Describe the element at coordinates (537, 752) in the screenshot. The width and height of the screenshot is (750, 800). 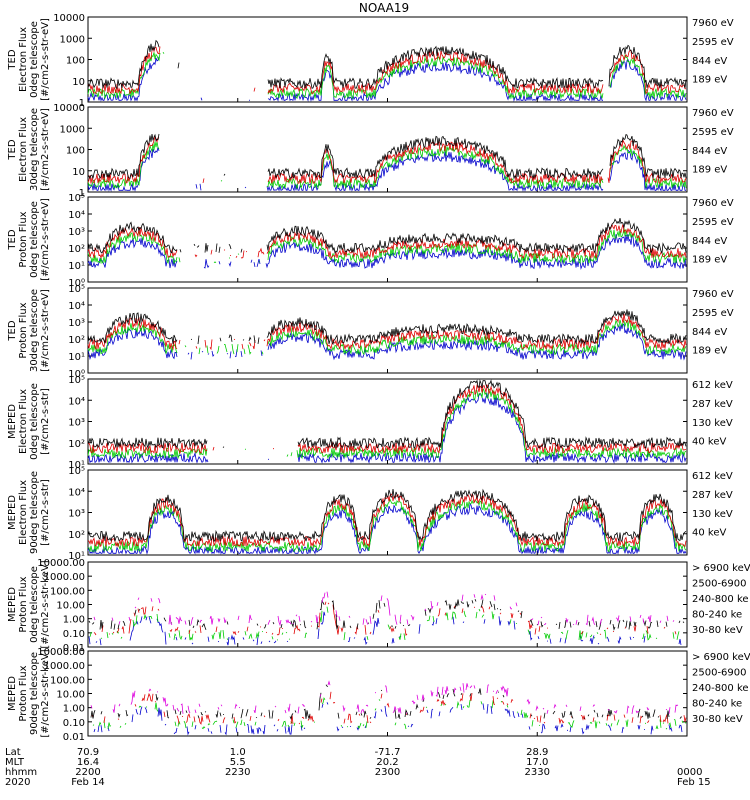
I see `footer-value: 28.9` at that location.